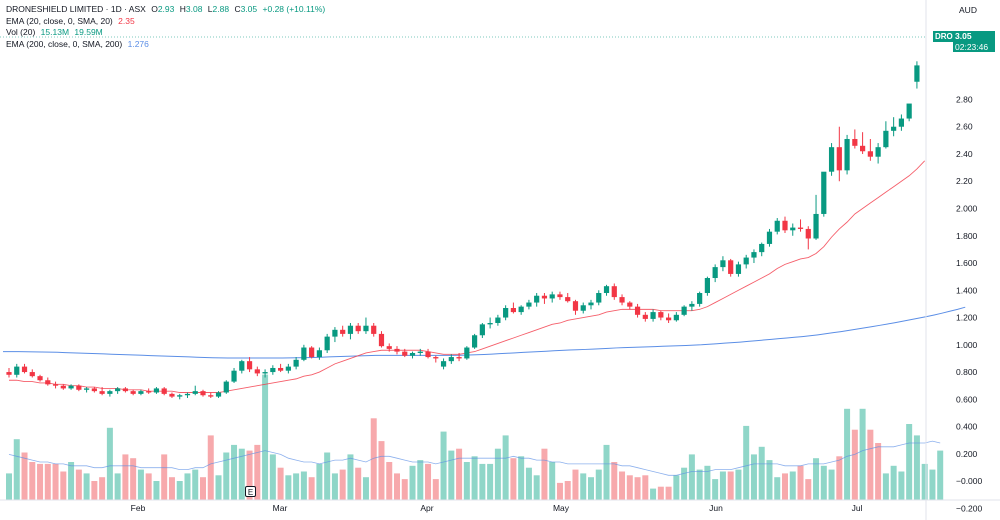 The height and width of the screenshot is (520, 1000). Describe the element at coordinates (964, 181) in the screenshot. I see `y-tick-label: 2.20` at that location.